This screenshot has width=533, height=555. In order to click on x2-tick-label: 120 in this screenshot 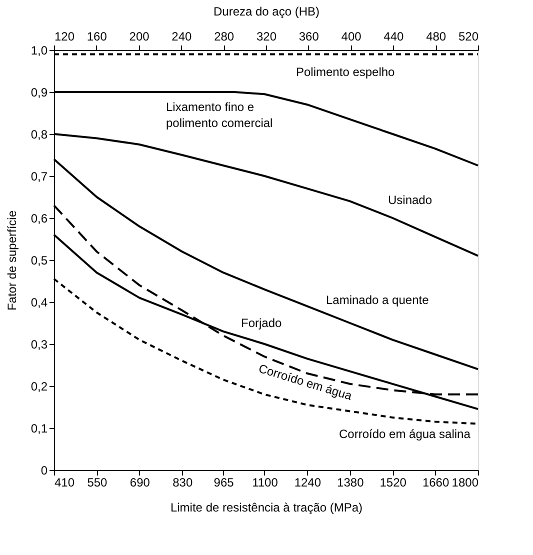, I will do `click(64, 37)`.